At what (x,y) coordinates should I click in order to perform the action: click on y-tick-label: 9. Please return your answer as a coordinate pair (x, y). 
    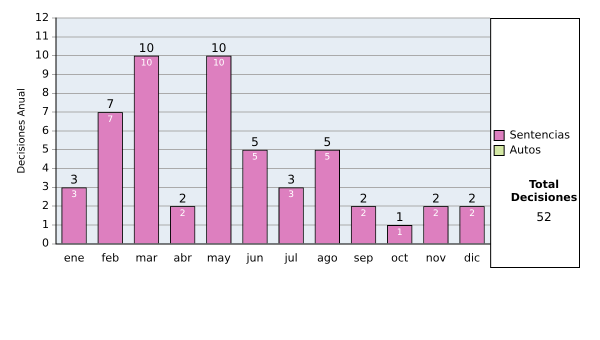
    Looking at the image, I should click on (45, 73).